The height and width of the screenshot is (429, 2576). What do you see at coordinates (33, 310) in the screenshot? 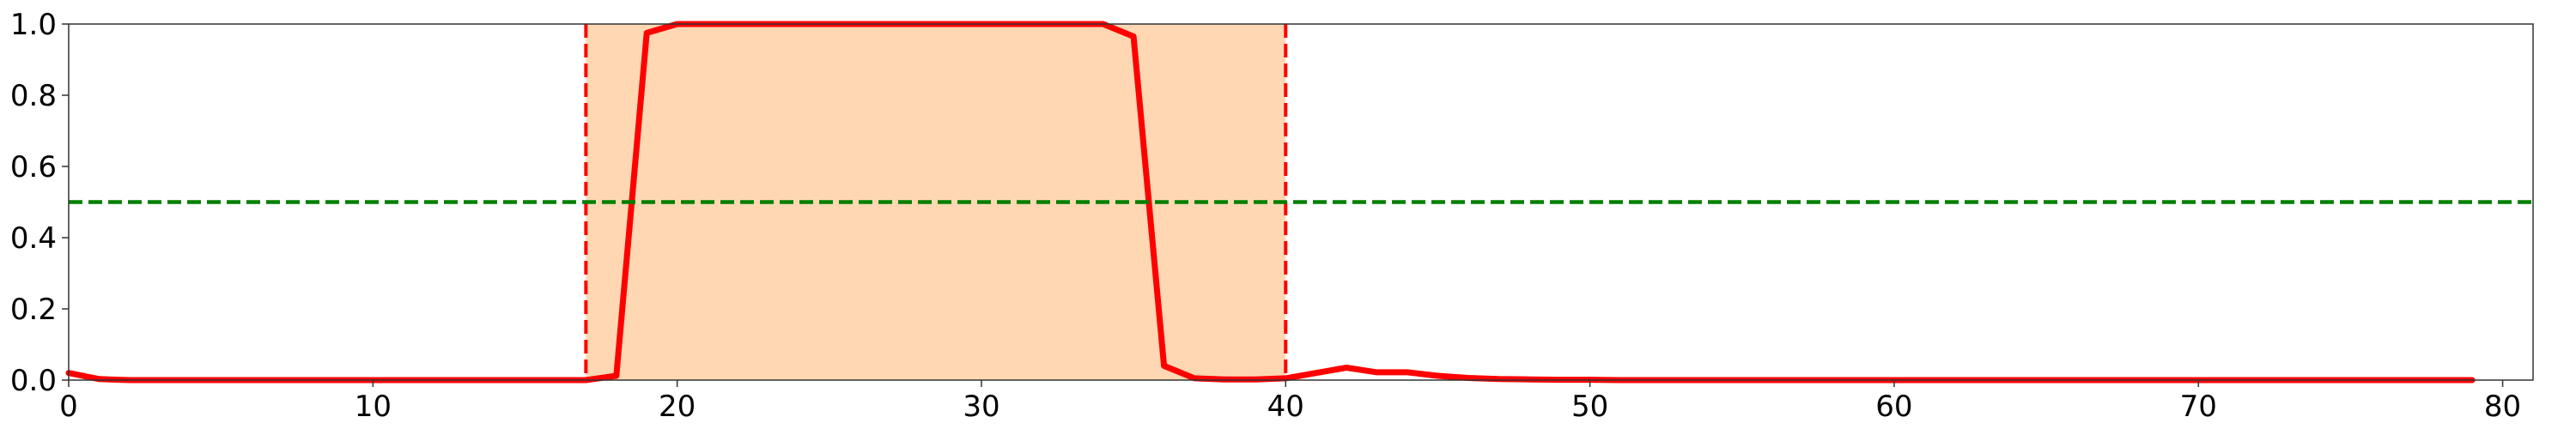
I see `y-tick-label: 0.2` at bounding box center [33, 310].